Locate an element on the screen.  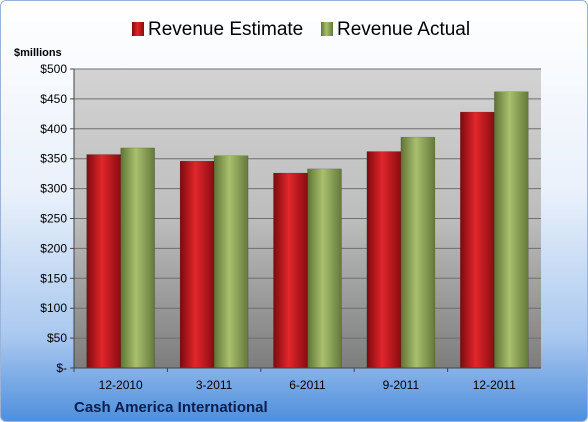
y-tick-label: $350 is located at coordinates (53, 159).